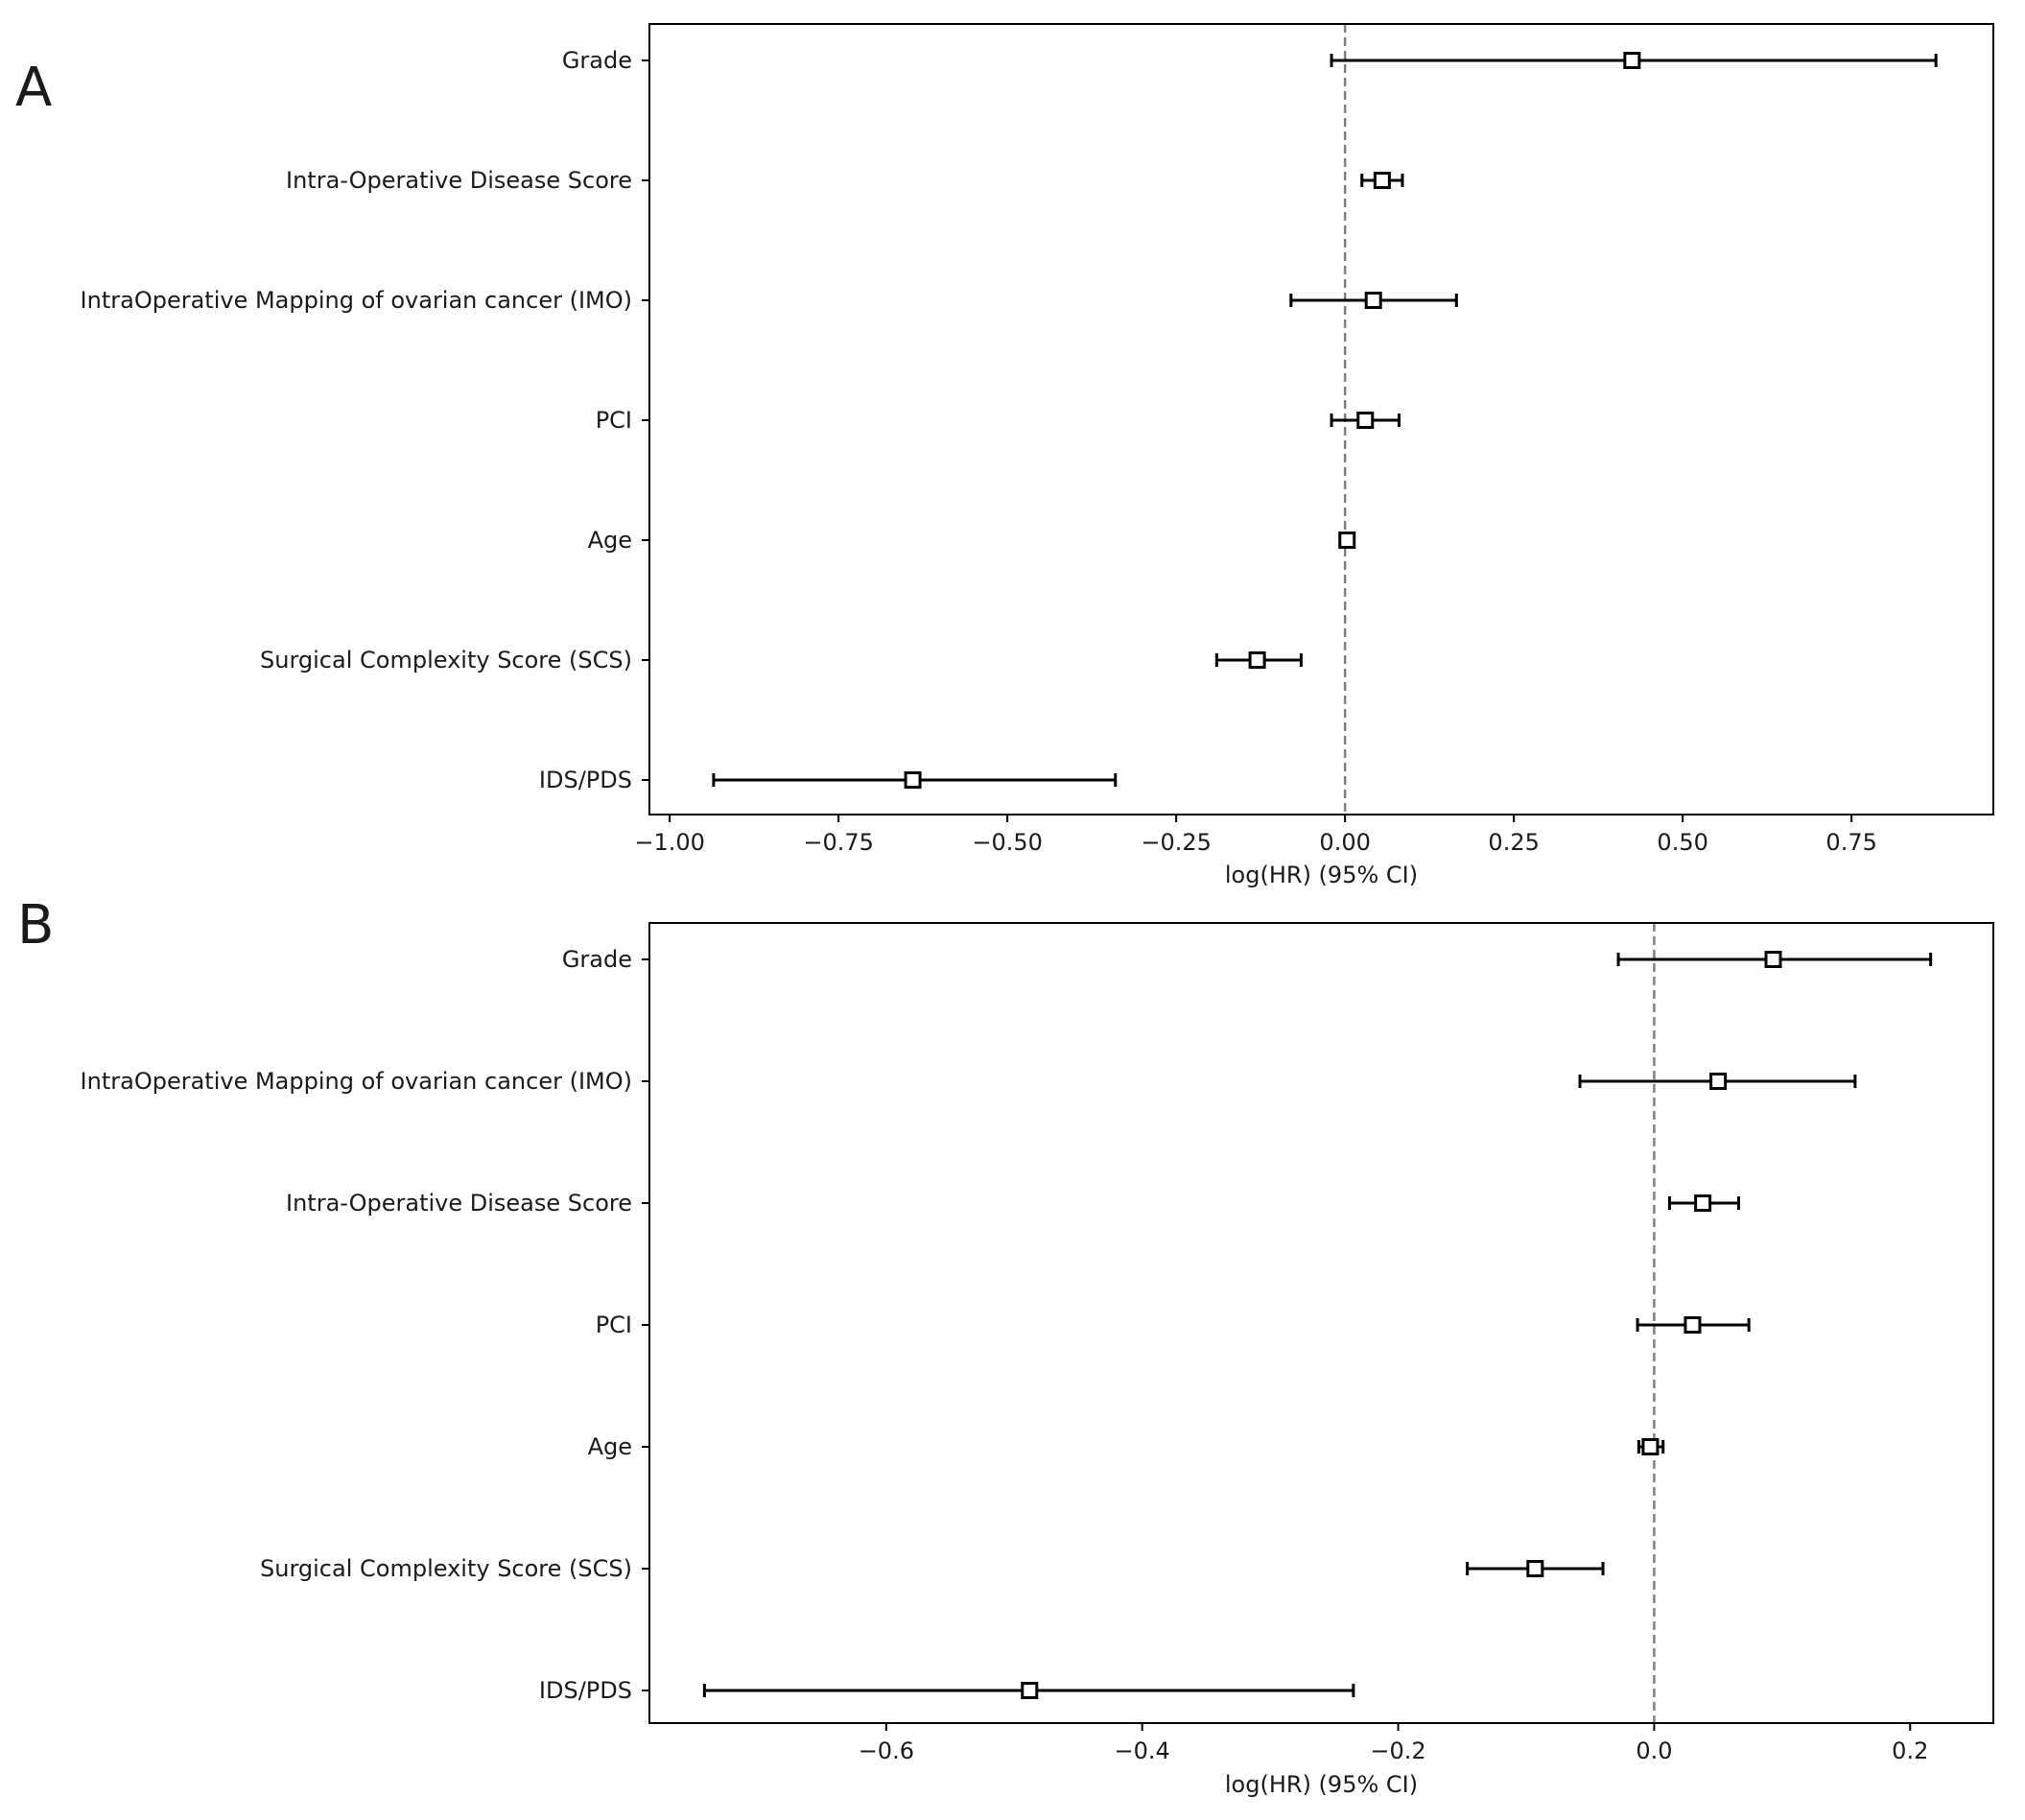 The image size is (2025, 1820). What do you see at coordinates (1007, 842) in the screenshot?
I see `panel-a-x-tick-label: −0.50` at bounding box center [1007, 842].